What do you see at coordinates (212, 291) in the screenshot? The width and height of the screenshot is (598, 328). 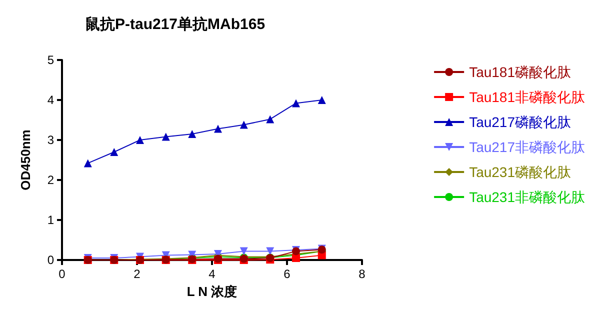 I see `x-axis-title: L N 浓度` at bounding box center [212, 291].